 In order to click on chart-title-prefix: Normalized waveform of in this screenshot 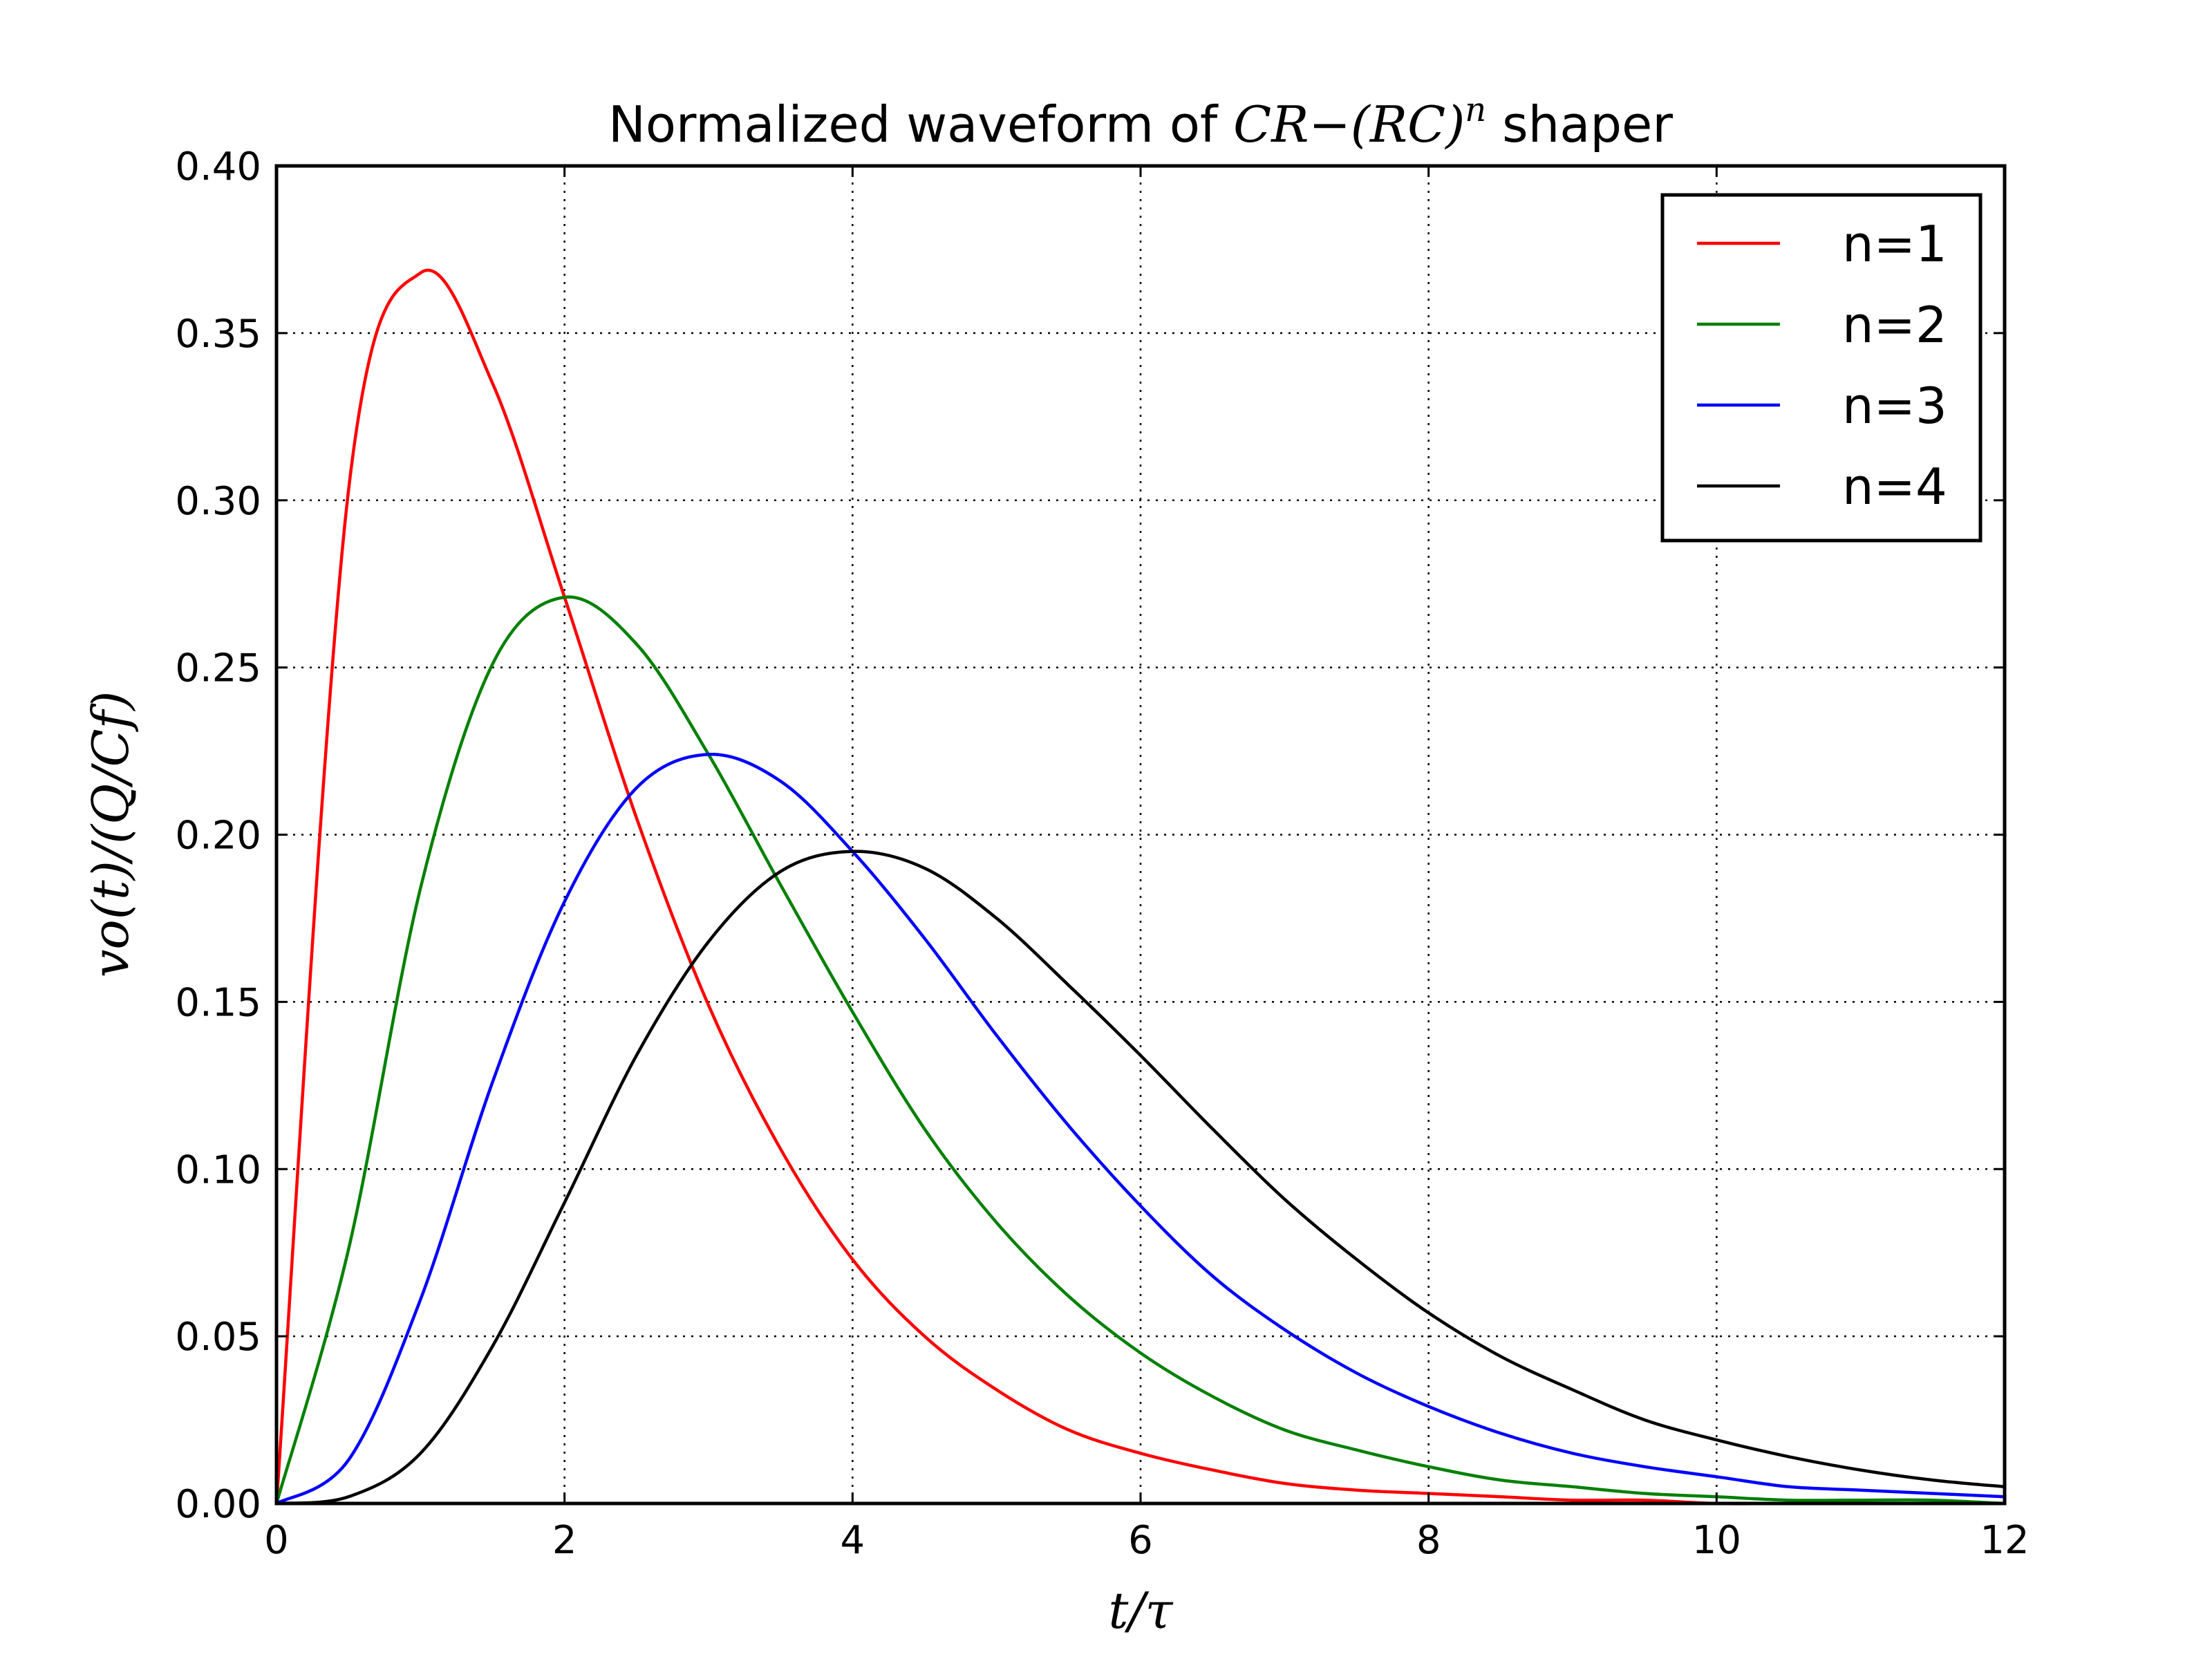, I will do `click(920, 124)`.